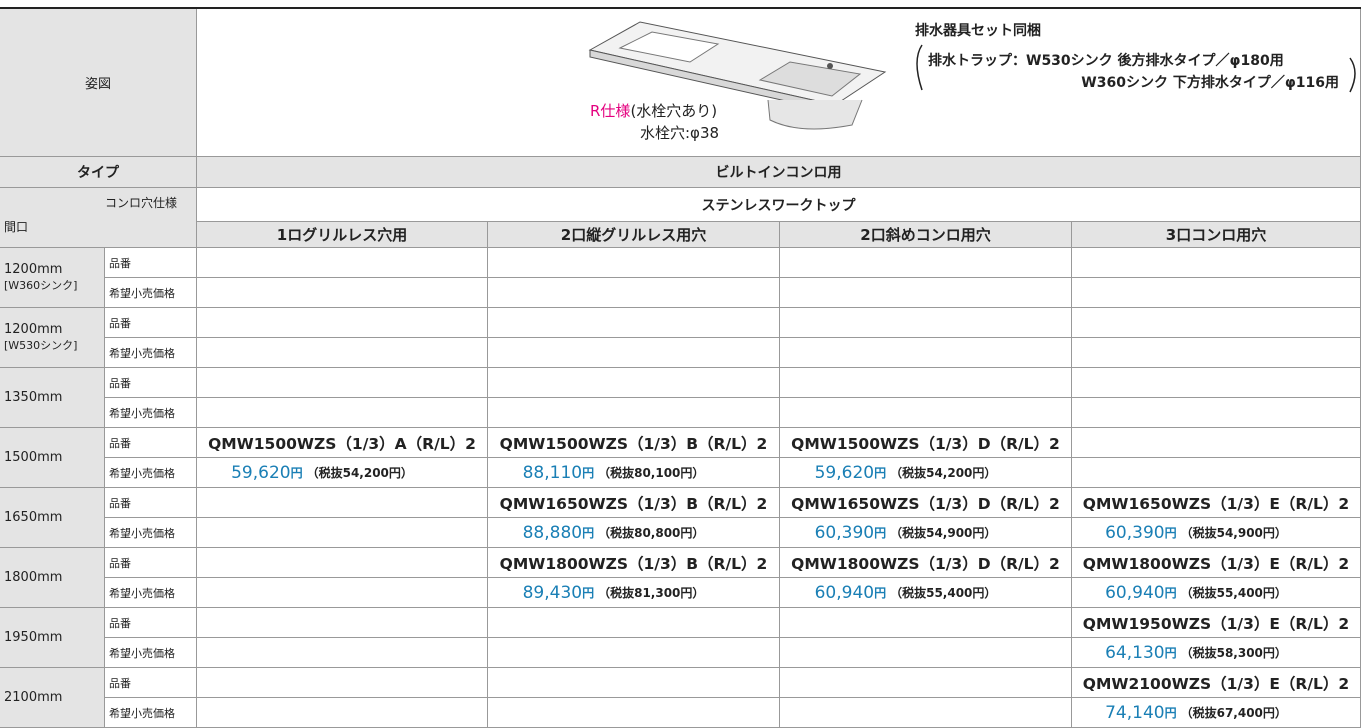 Image resolution: width=1361 pixels, height=728 pixels. I want to click on code-cell: QMW1950WZS（1/3）E（R/L）2, so click(1216, 623).